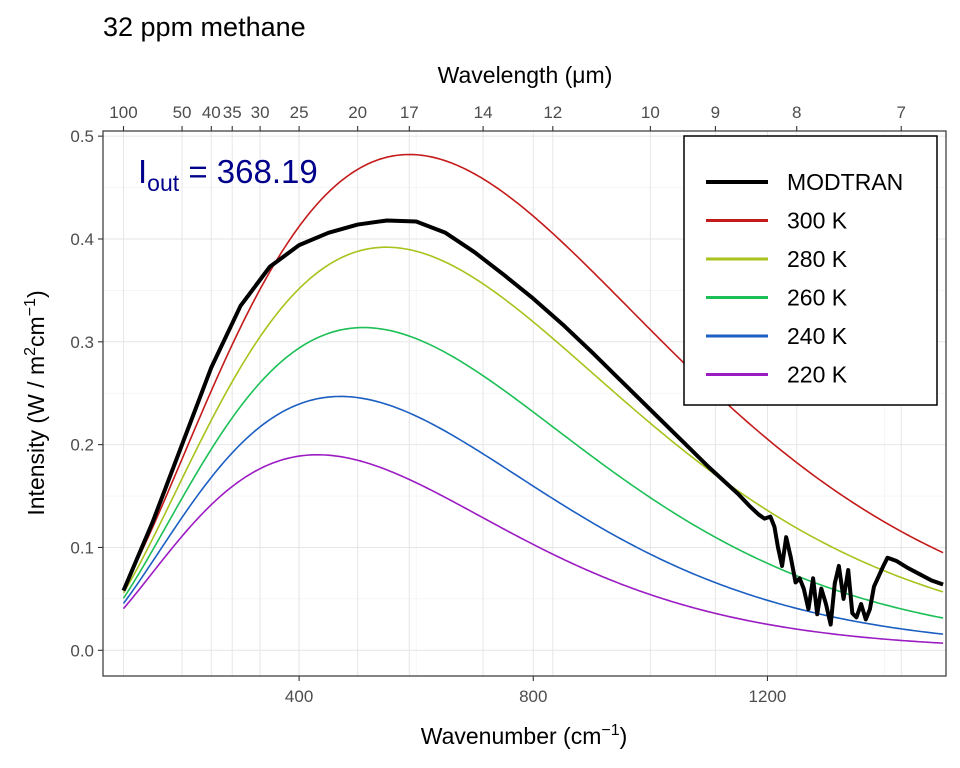  What do you see at coordinates (299, 696) in the screenshot?
I see `x-tick-label: 400` at bounding box center [299, 696].